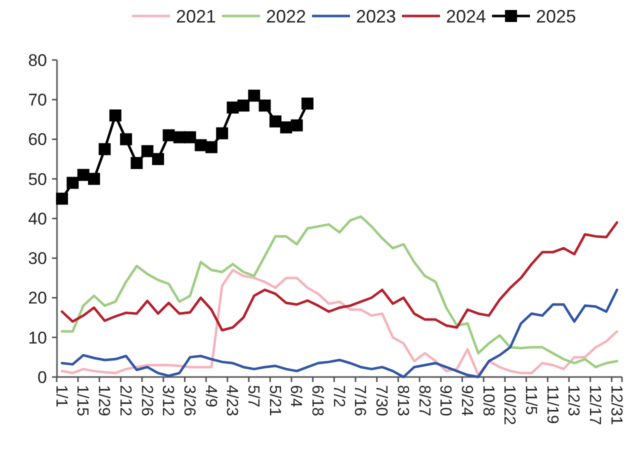 This screenshot has width=634, height=452. Describe the element at coordinates (359, 400) in the screenshot. I see `x-tick-label: 7/16` at that location.